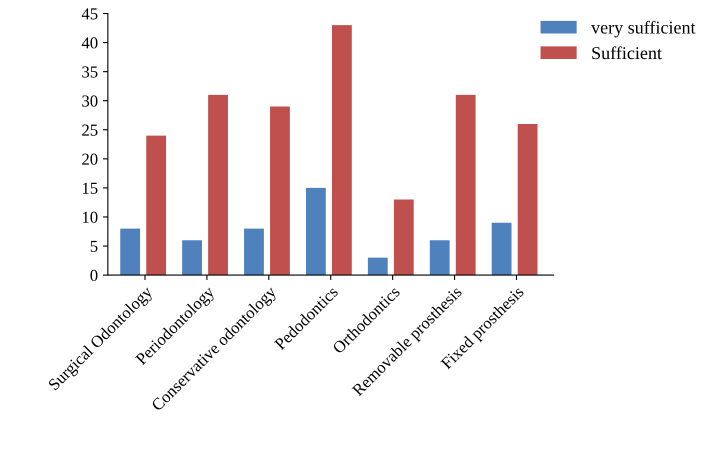  I want to click on y-tick-label: 40, so click(90, 43).